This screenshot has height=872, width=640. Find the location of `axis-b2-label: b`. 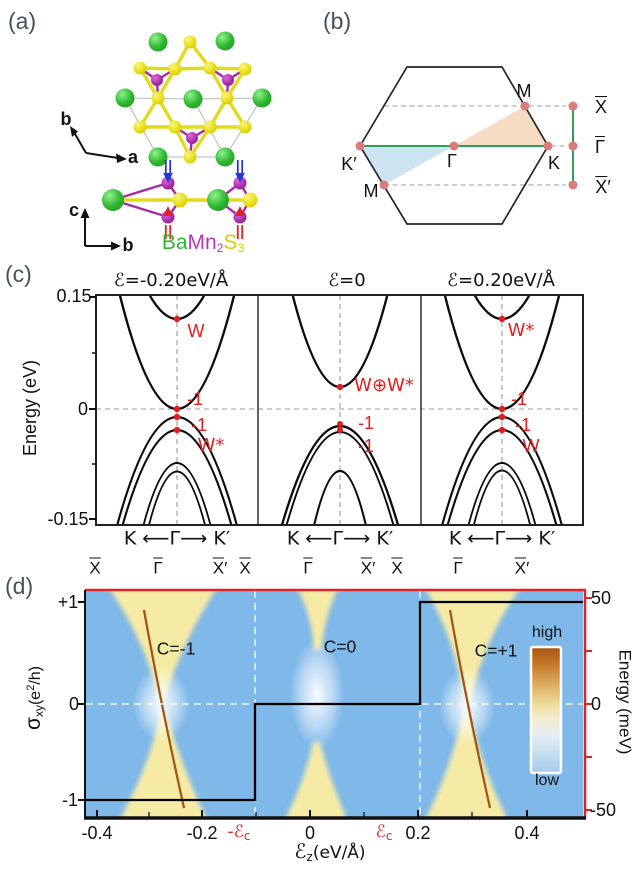

axis-b2-label: b is located at coordinates (128, 245).